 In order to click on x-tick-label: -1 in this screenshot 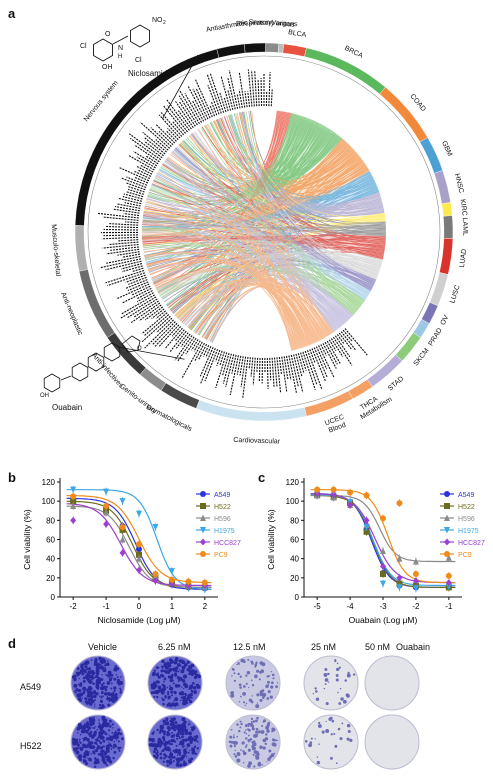, I will do `click(449, 606)`.